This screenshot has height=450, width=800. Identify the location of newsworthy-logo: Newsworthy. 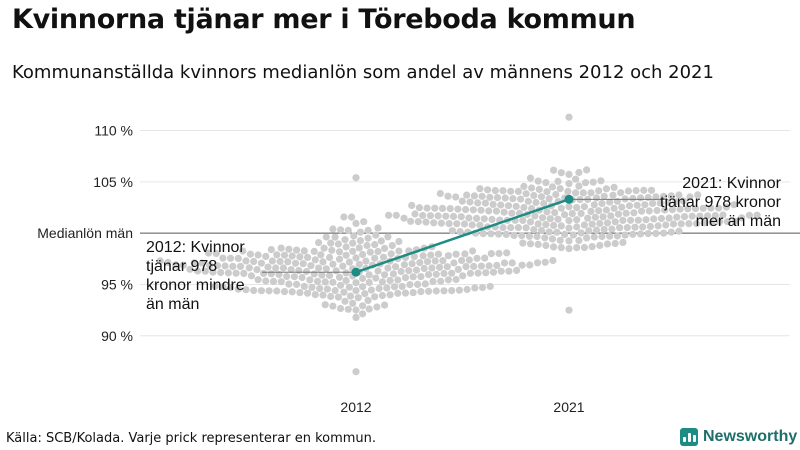
(738, 437).